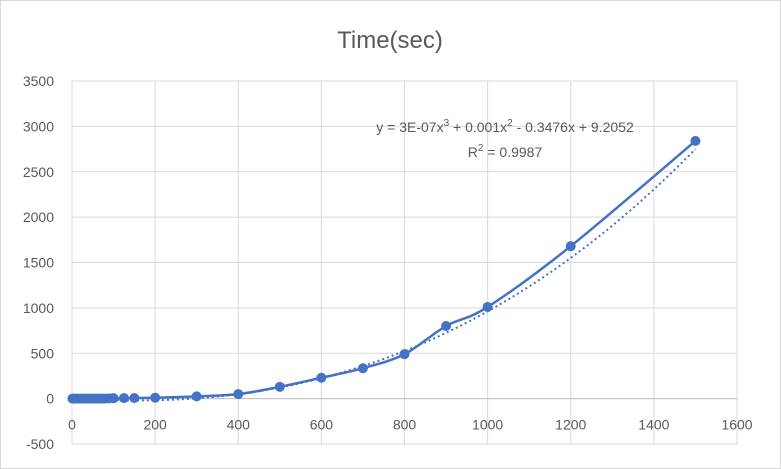  What do you see at coordinates (736, 425) in the screenshot?
I see `x-tick-label: 1600` at bounding box center [736, 425].